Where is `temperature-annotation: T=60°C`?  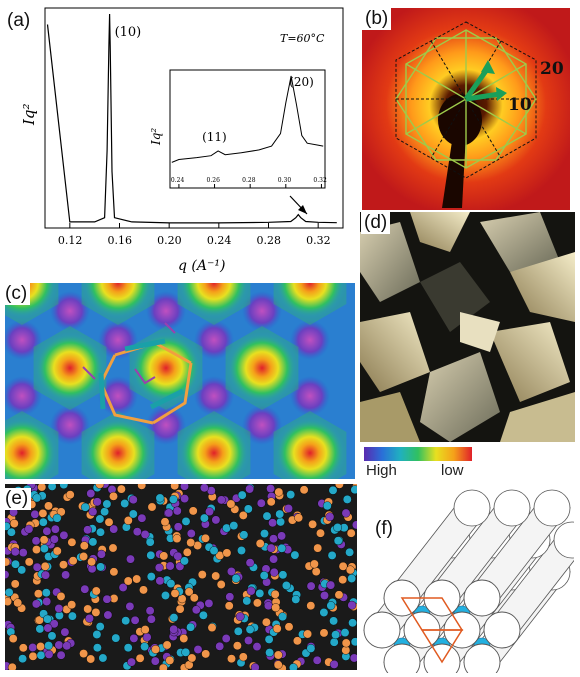
temperature-annotation: T=60°C is located at coordinates (302, 38).